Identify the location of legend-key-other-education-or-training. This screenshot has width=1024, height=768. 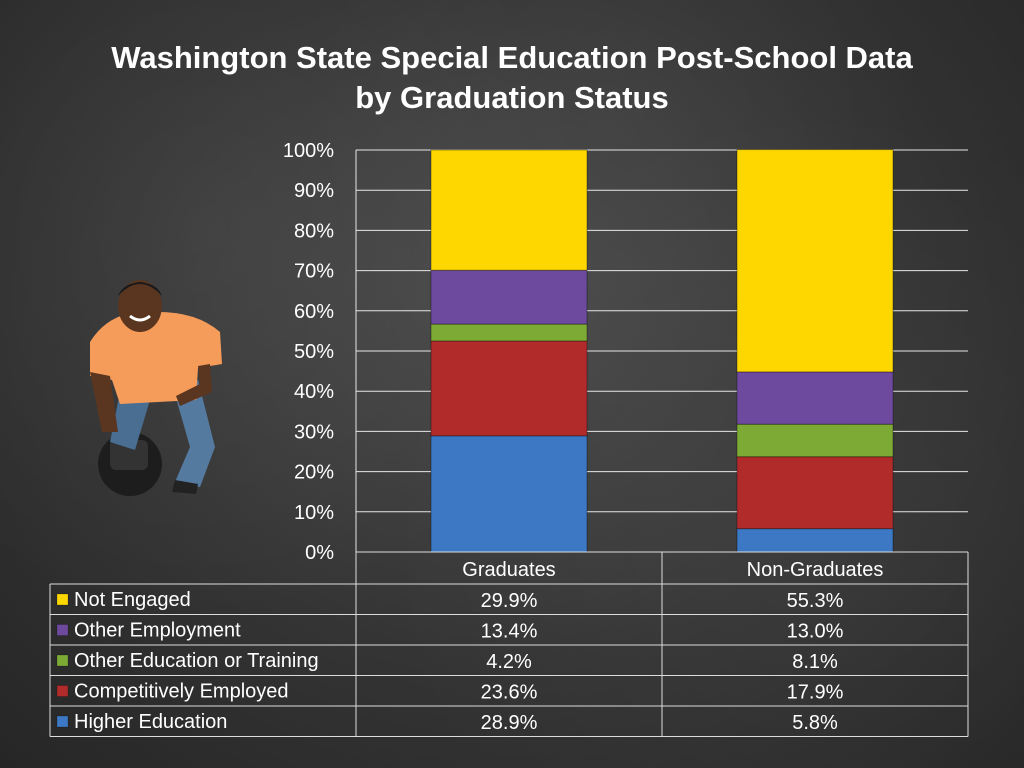
(62, 660).